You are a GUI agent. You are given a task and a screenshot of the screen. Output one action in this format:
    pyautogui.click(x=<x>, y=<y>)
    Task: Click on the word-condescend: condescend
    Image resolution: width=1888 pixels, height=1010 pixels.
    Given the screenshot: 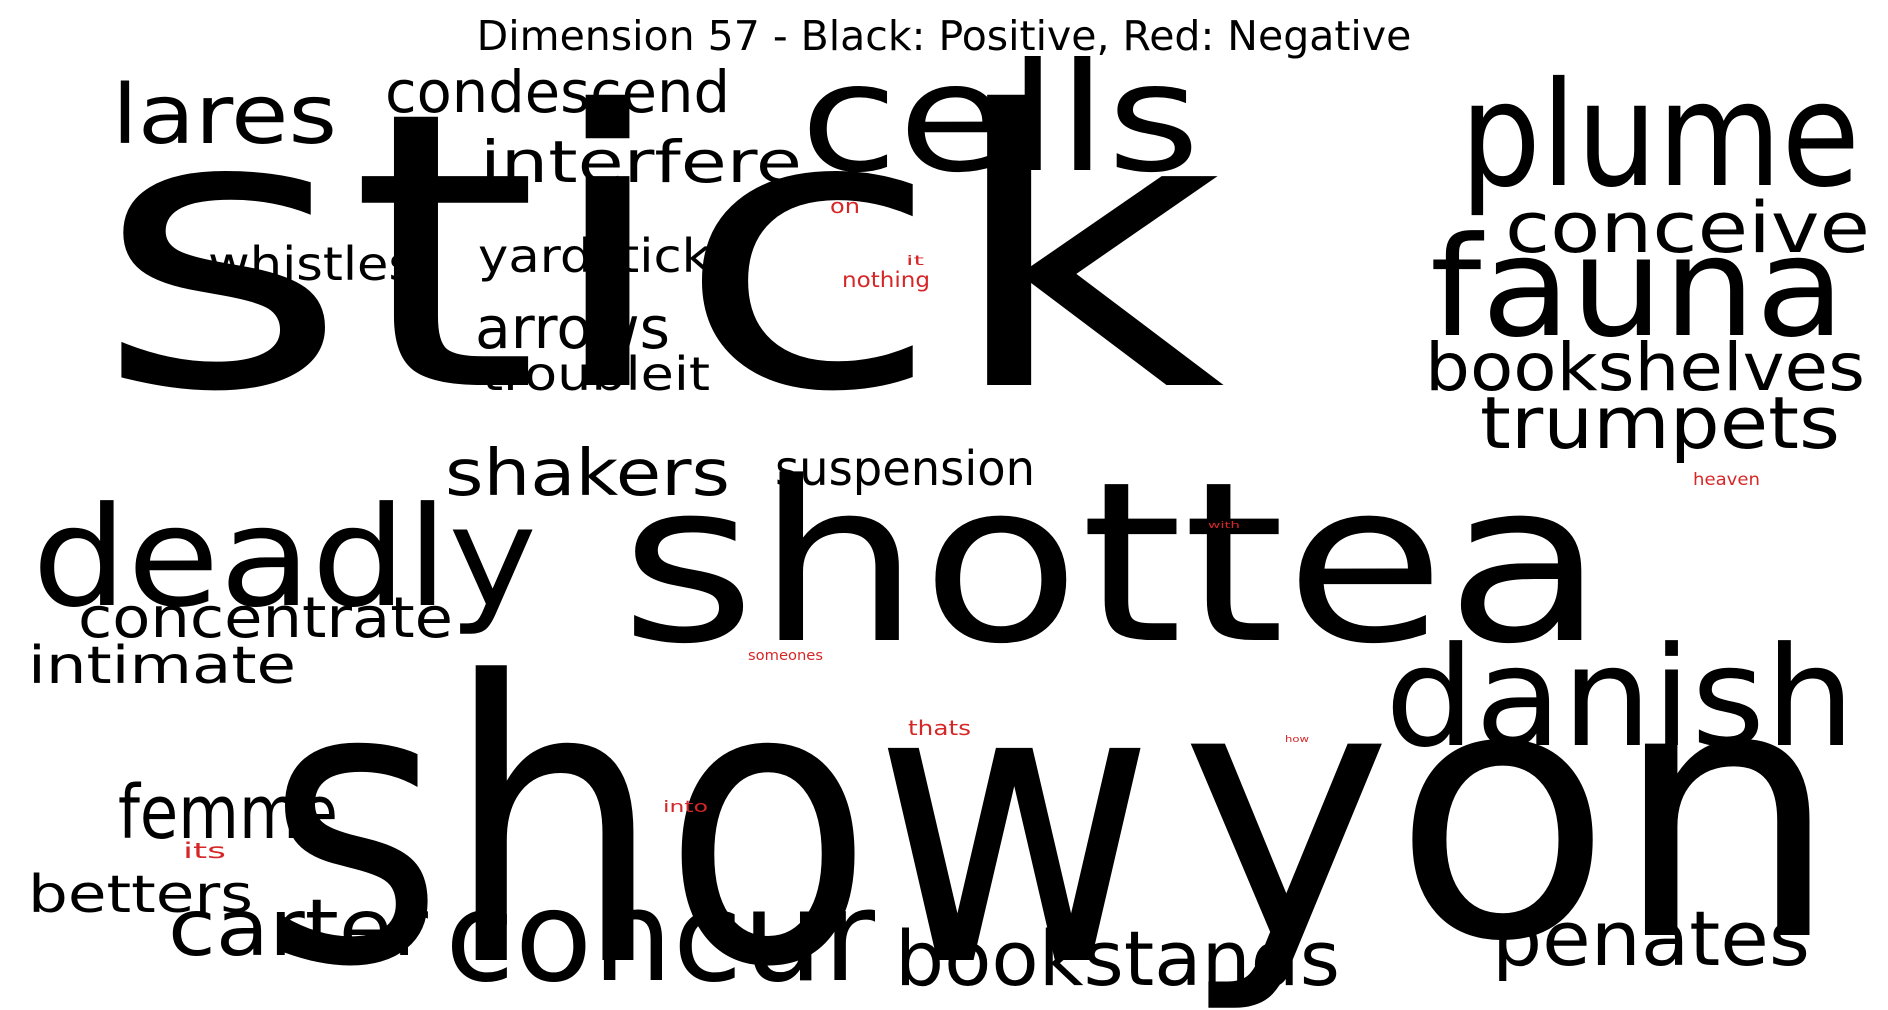 What is the action you would take?
    pyautogui.click(x=557, y=92)
    